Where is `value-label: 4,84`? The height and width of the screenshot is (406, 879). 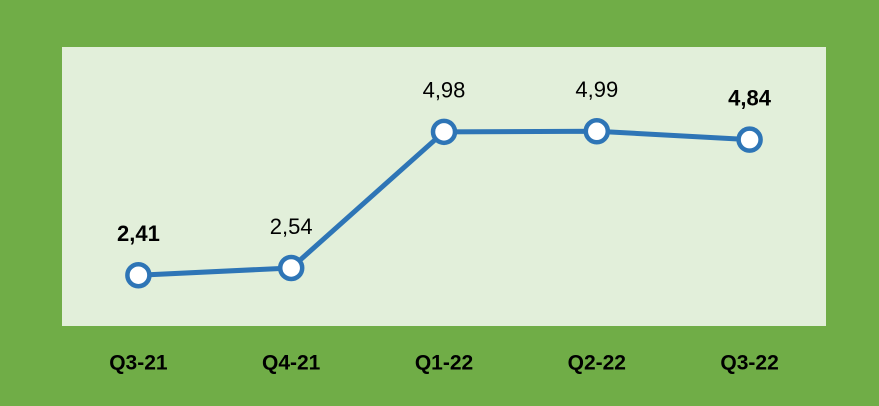 value-label: 4,84 is located at coordinates (750, 97).